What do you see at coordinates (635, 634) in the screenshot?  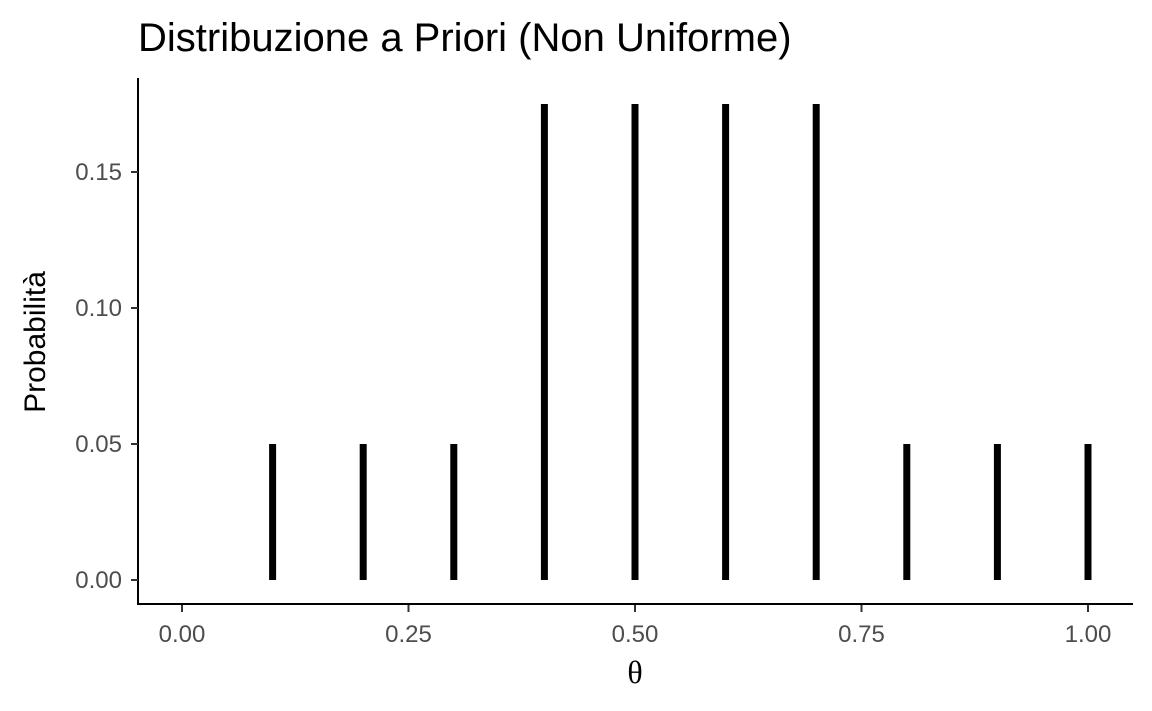 I see `x-tick-label-2: 0.50` at bounding box center [635, 634].